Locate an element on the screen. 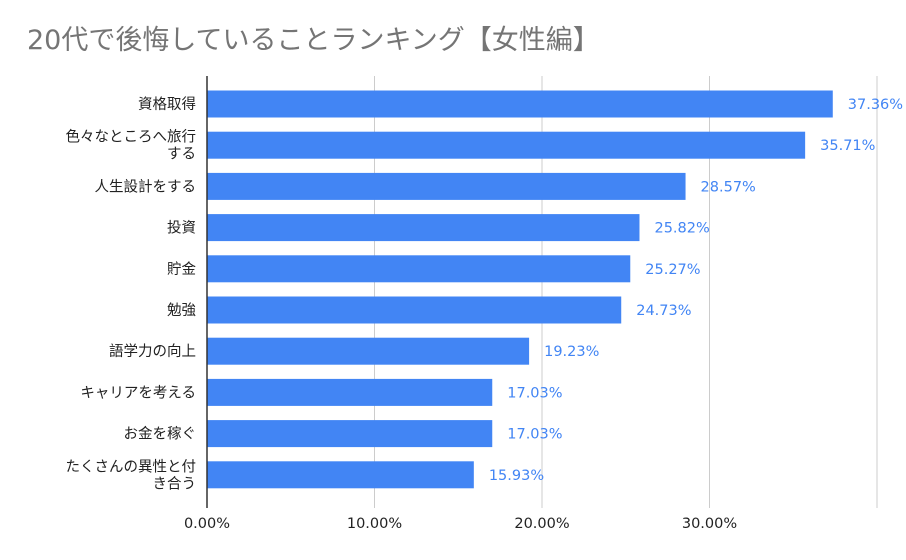 The height and width of the screenshot is (560, 906). category-label: 勉強 is located at coordinates (181, 310).